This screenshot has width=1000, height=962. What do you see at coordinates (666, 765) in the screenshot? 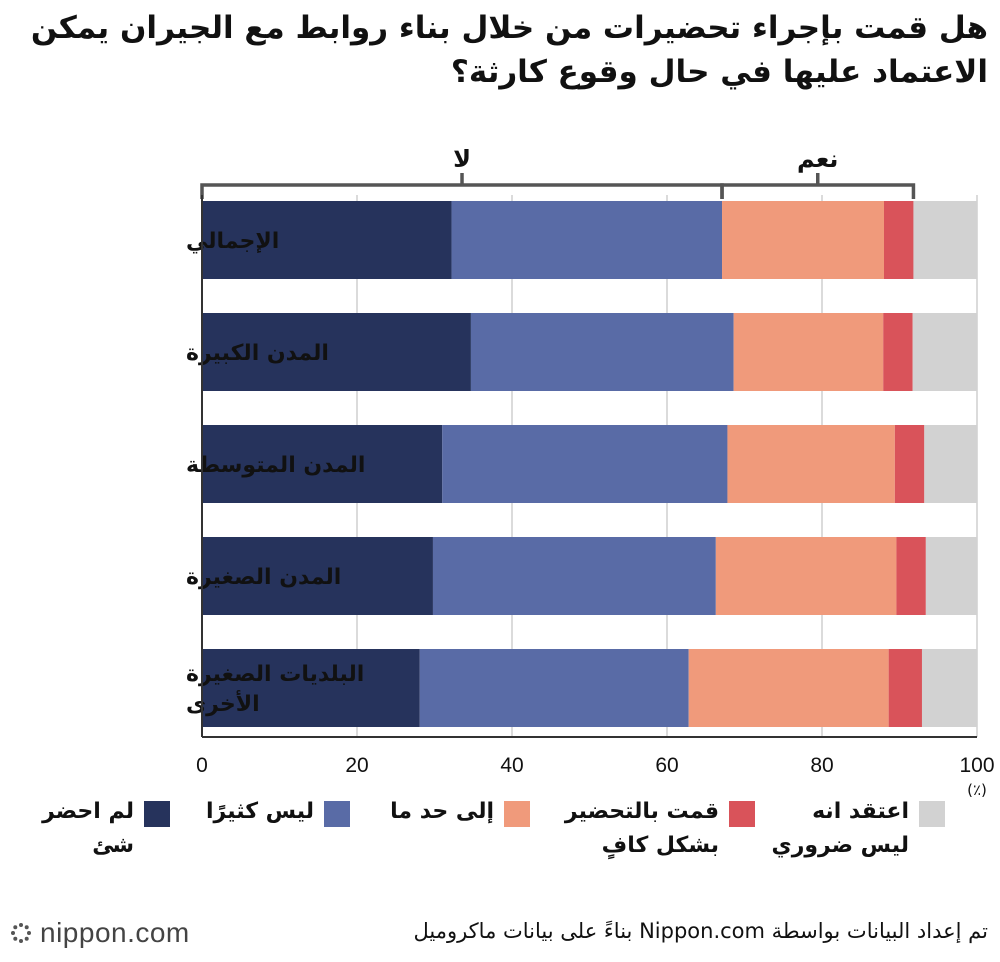
I see `x-tick-label: 60` at bounding box center [666, 765].